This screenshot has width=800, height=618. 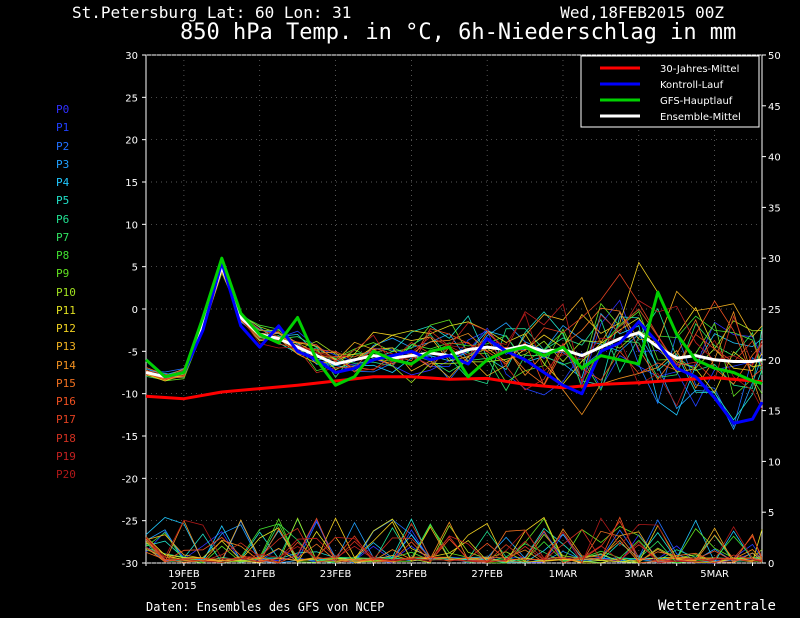 I want to click on member-precip-p2, so click(x=454, y=541).